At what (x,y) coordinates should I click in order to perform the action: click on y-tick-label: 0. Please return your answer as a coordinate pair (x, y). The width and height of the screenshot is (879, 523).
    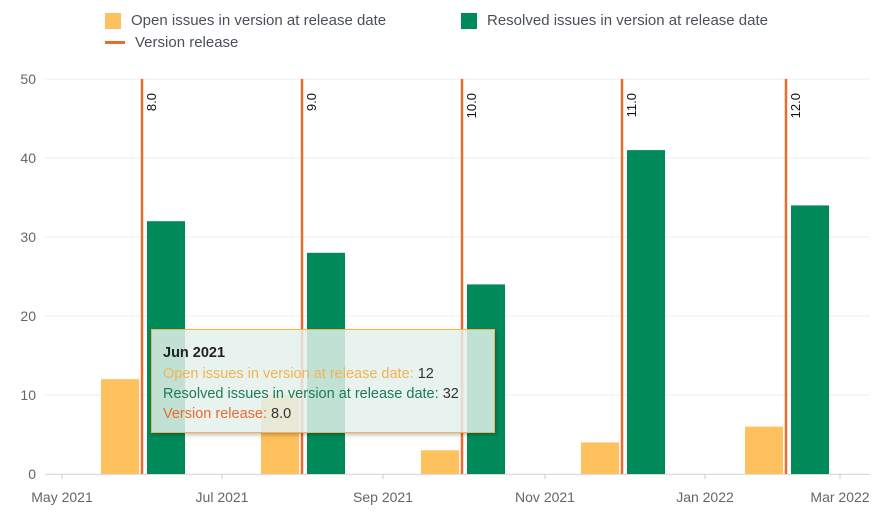
    Looking at the image, I should click on (32, 474).